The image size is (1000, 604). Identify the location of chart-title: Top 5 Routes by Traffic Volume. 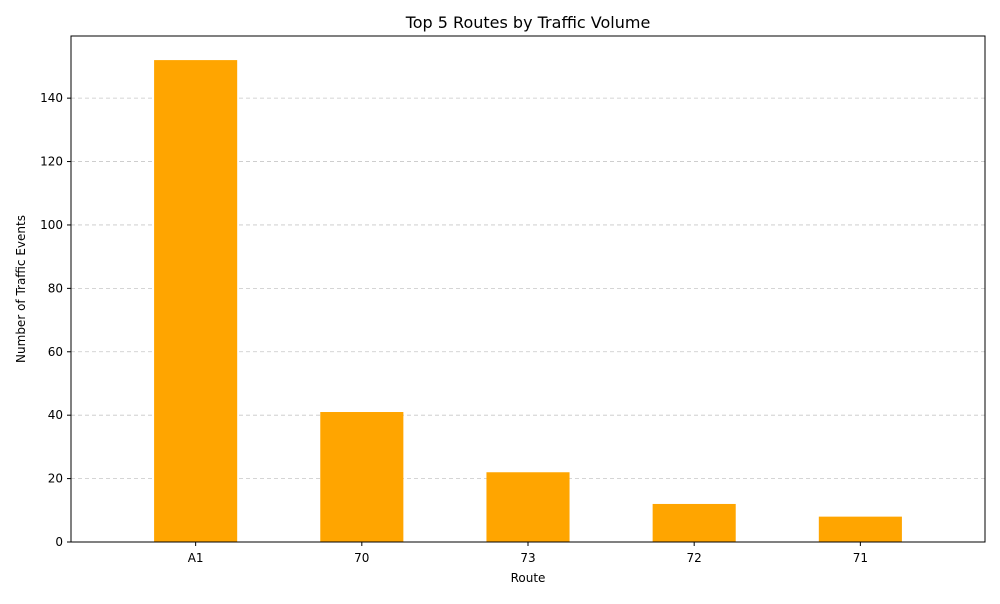
(528, 22).